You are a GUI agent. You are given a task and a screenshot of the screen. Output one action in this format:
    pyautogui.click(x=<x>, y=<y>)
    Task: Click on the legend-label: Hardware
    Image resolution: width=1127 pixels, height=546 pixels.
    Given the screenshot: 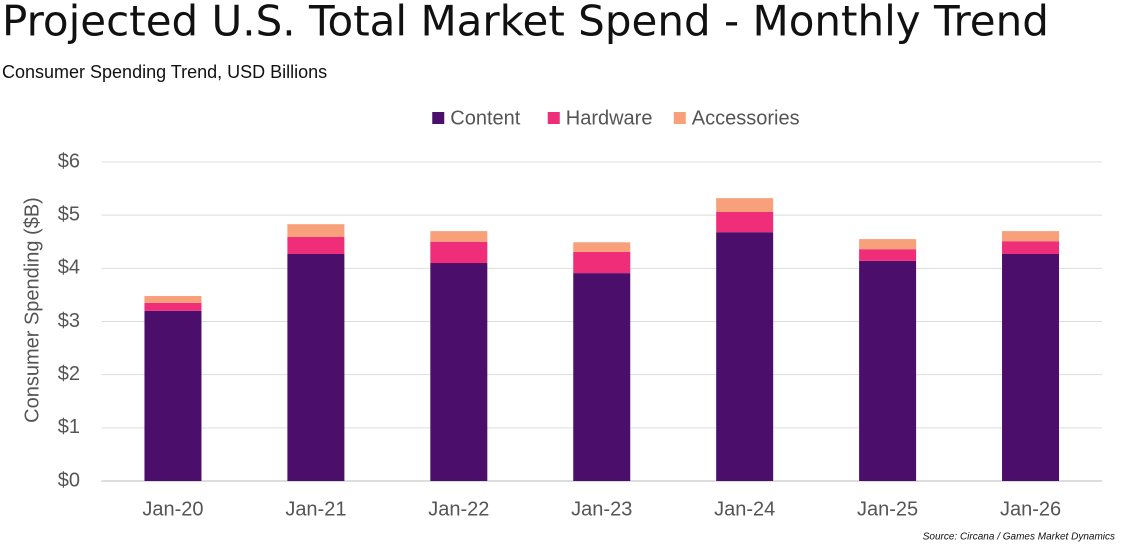 What is the action you would take?
    pyautogui.click(x=609, y=118)
    